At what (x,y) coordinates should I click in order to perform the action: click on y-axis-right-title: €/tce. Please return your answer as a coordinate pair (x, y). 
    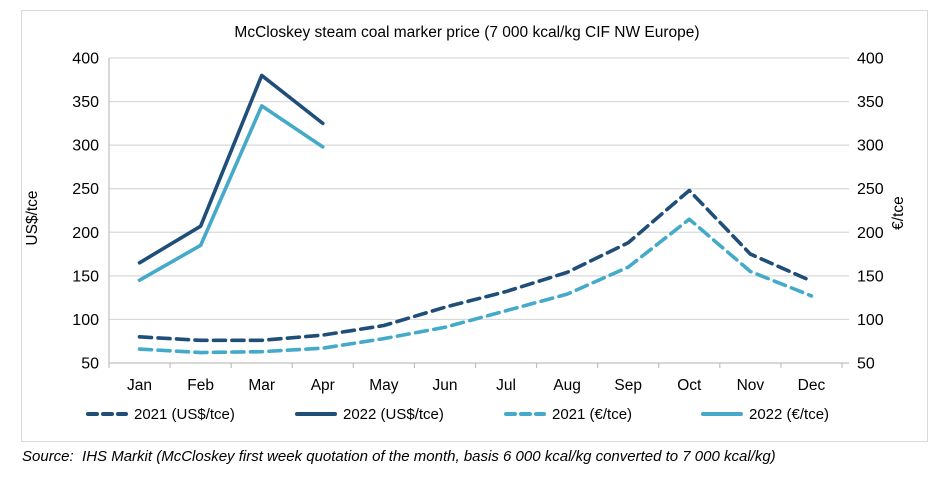
    Looking at the image, I should click on (898, 213).